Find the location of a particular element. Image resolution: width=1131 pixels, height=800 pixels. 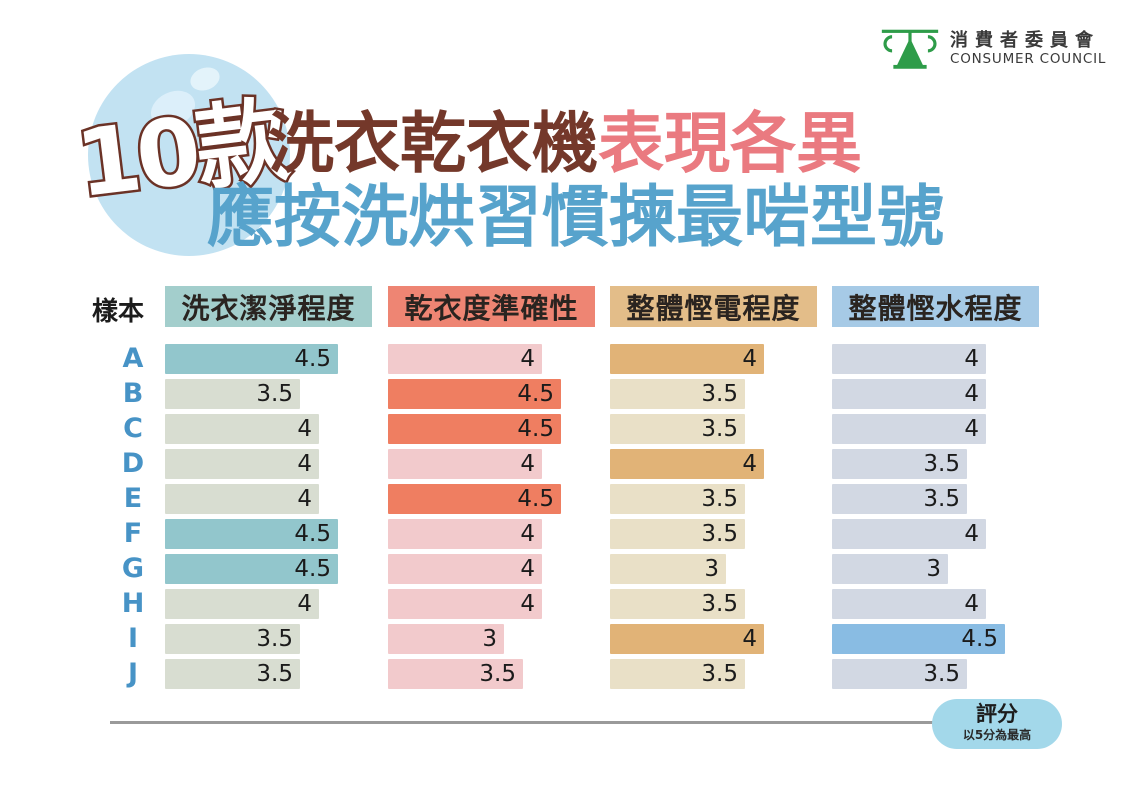

table-row: F 4.5 4 3.5 4 is located at coordinates (600, 534).